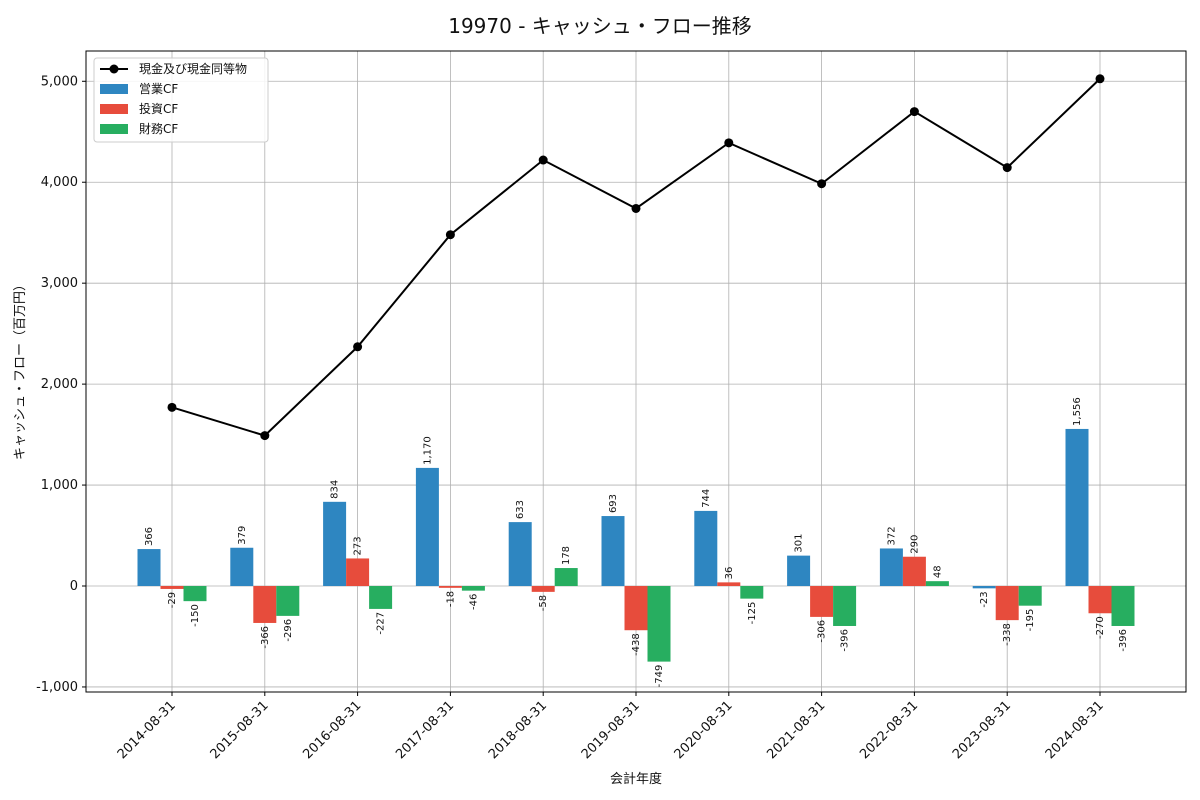 Image resolution: width=1200 pixels, height=800 pixels. I want to click on bar-value-label: -366, so click(265, 637).